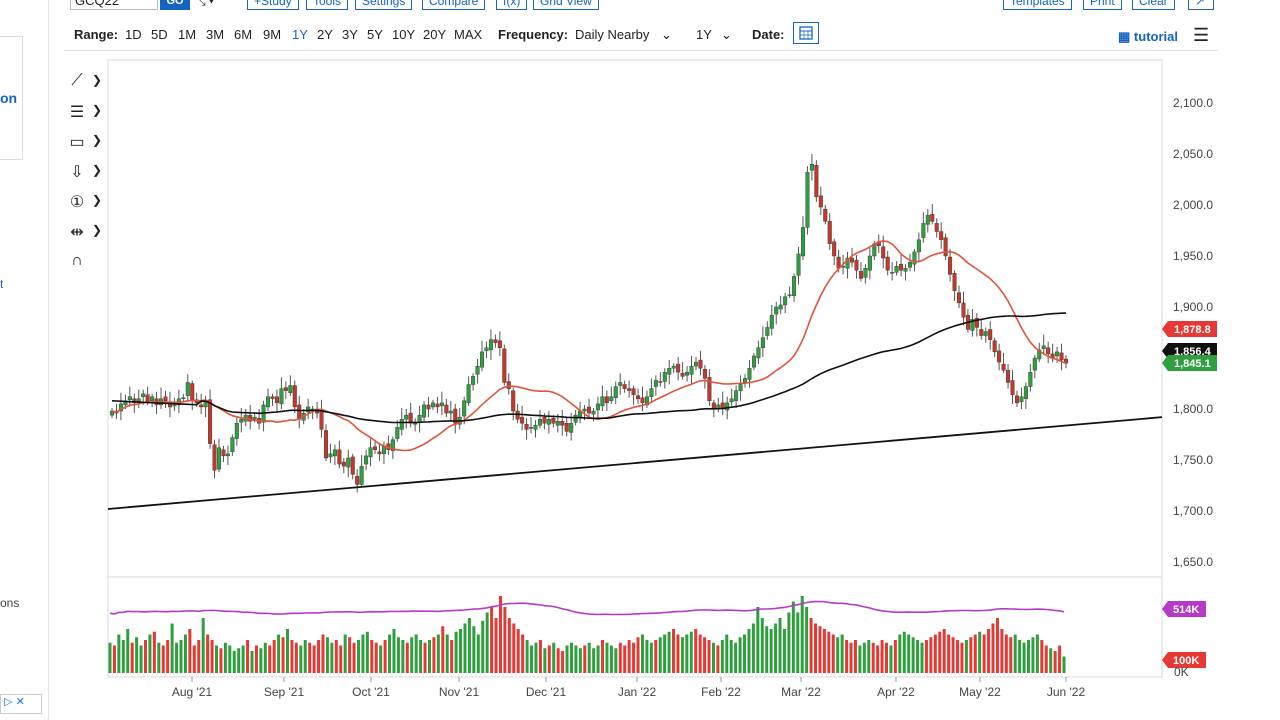  What do you see at coordinates (86, 172) in the screenshot?
I see `arrow-tool-icon: ⇩ ❯` at bounding box center [86, 172].